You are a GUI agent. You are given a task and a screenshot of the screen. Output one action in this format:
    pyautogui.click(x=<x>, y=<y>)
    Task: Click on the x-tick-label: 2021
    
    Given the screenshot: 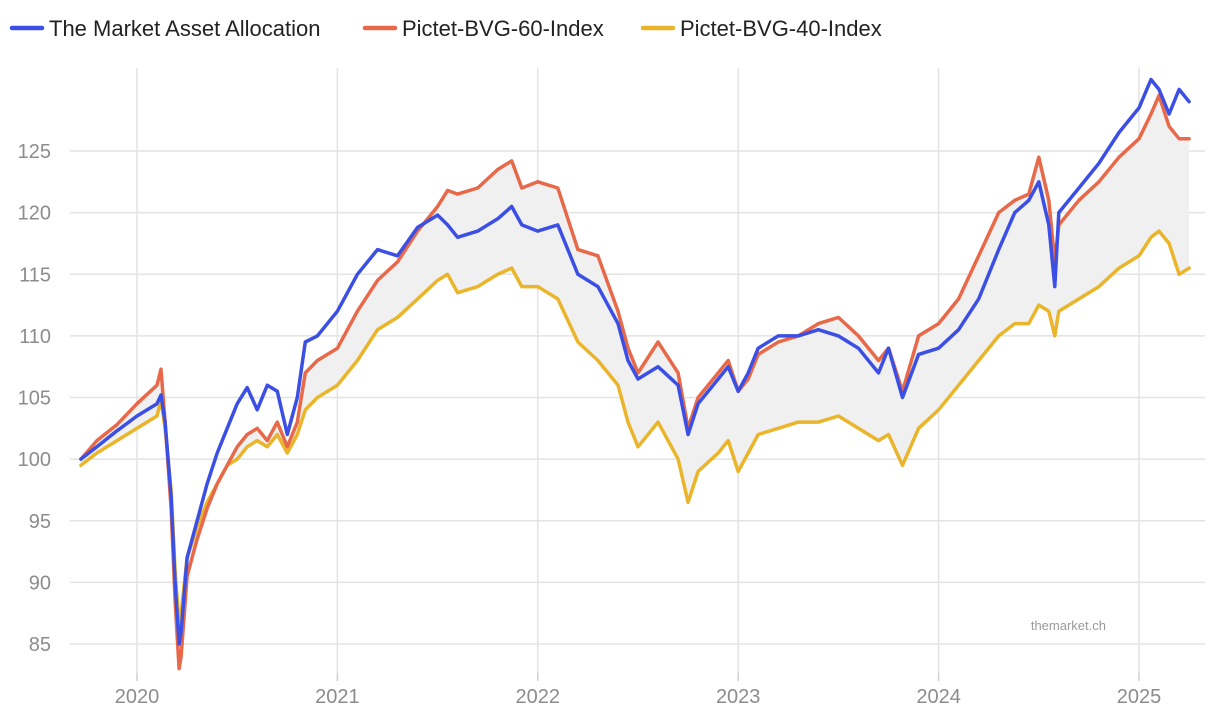 What is the action you would take?
    pyautogui.click(x=337, y=697)
    